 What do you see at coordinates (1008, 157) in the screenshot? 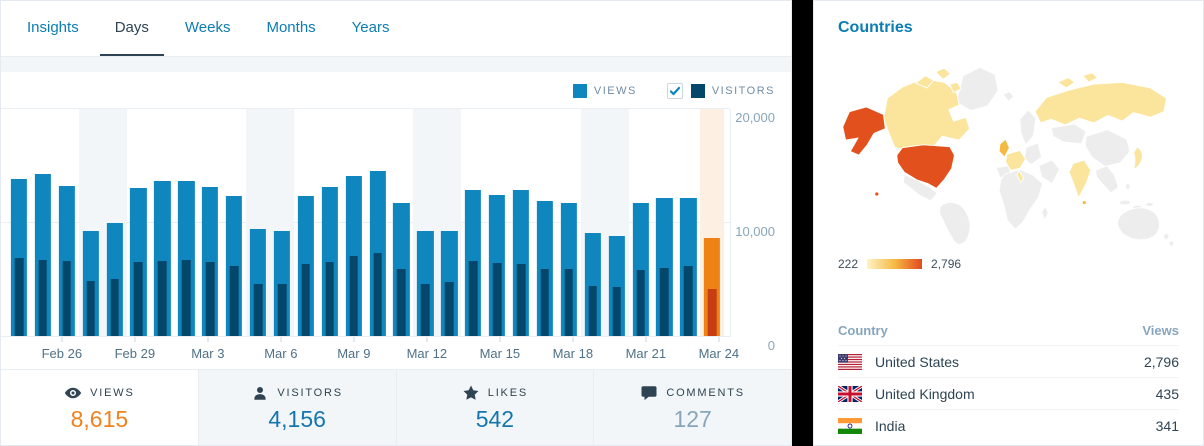
I see `world-map` at bounding box center [1008, 157].